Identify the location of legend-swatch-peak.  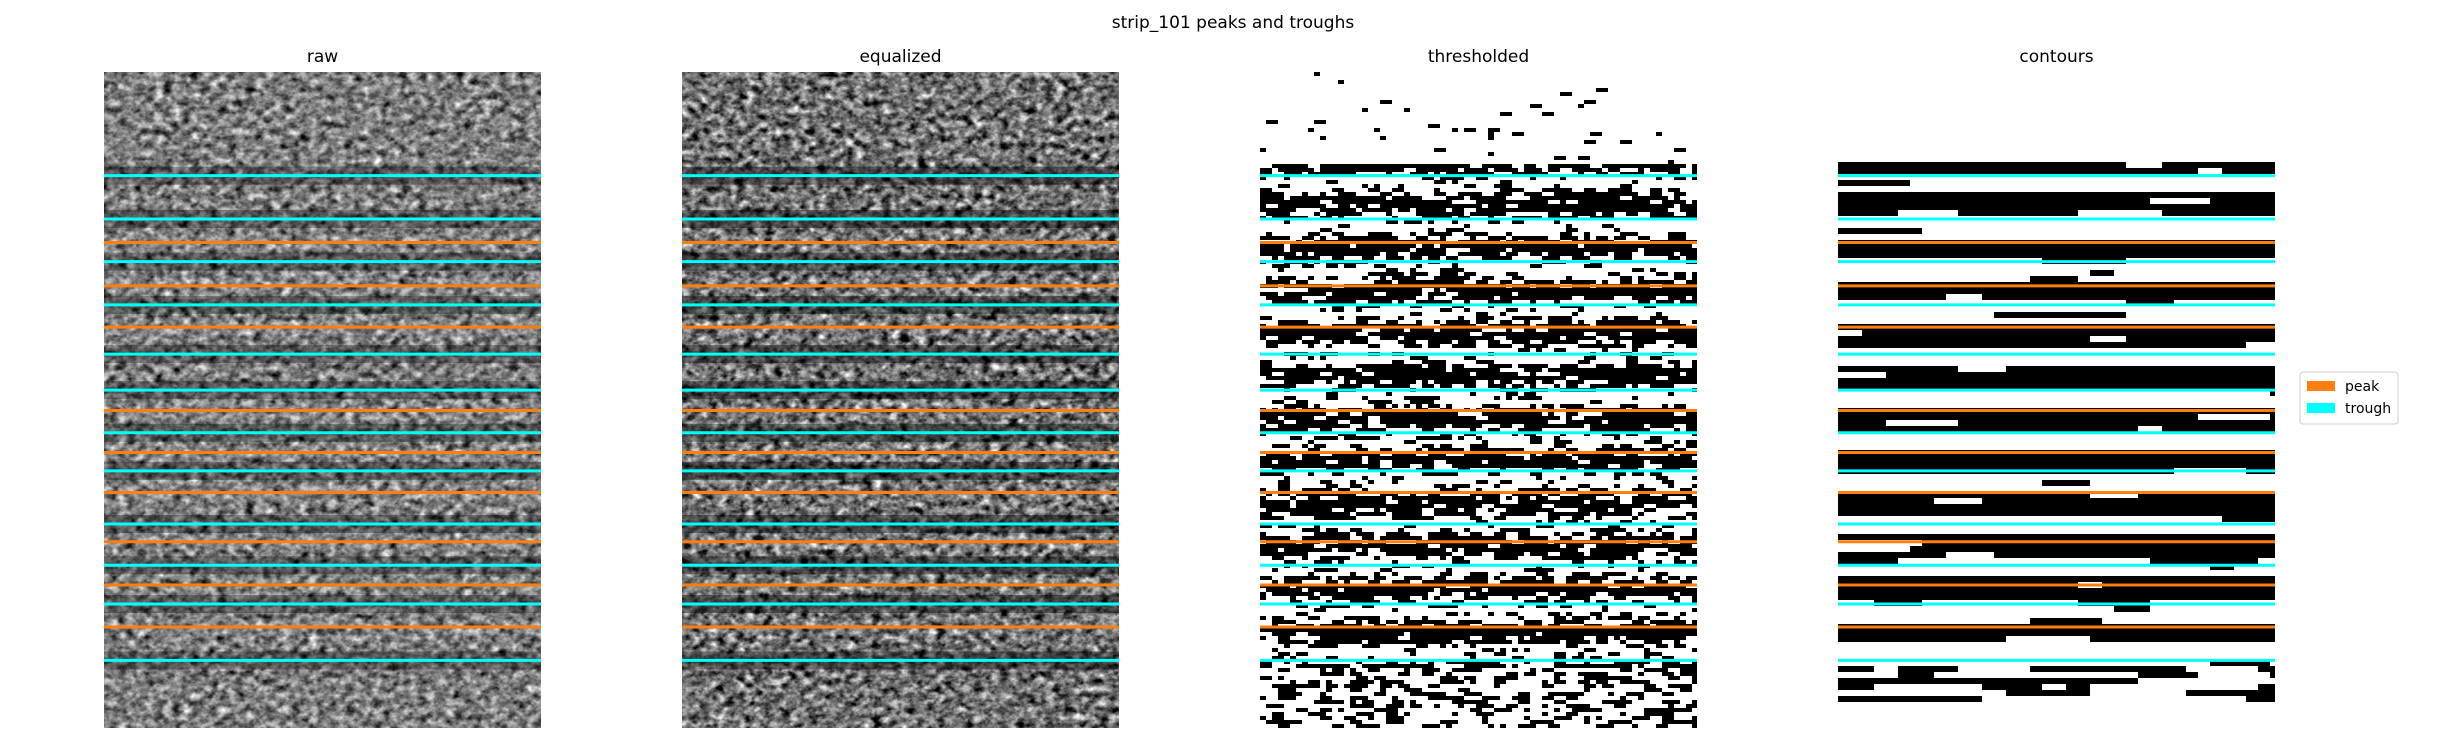
(2321, 386).